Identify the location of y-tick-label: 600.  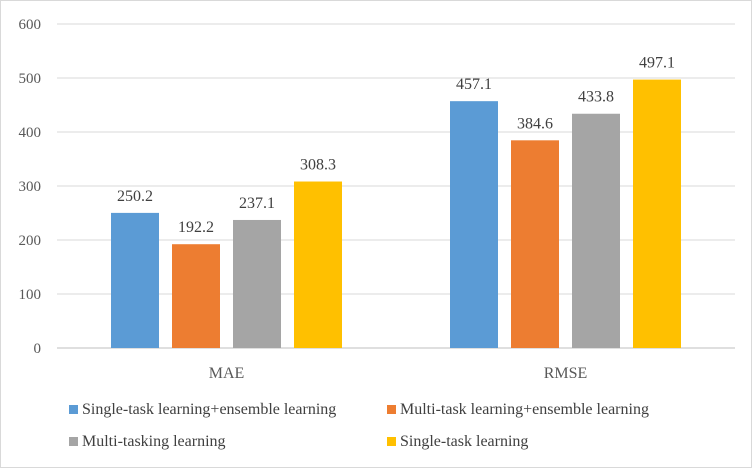
(30, 25).